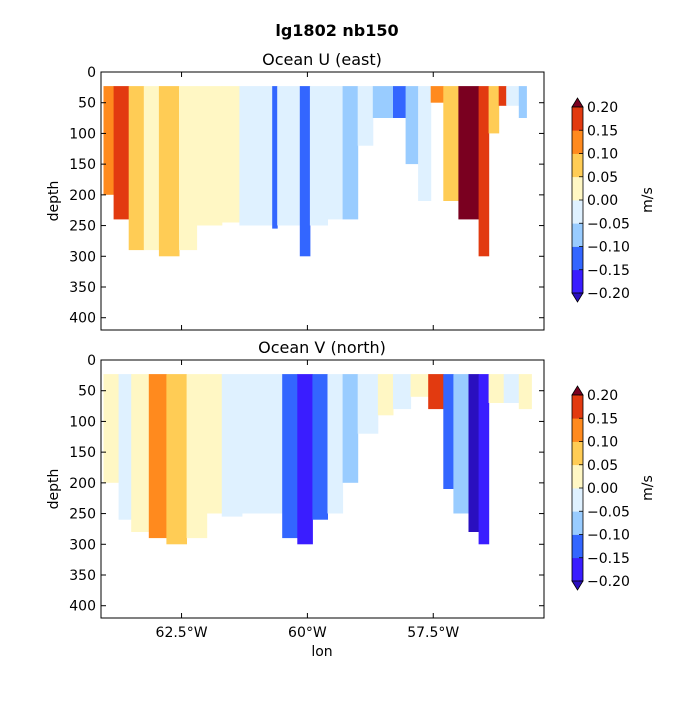  What do you see at coordinates (82, 576) in the screenshot?
I see `y-tick-label: 350` at bounding box center [82, 576].